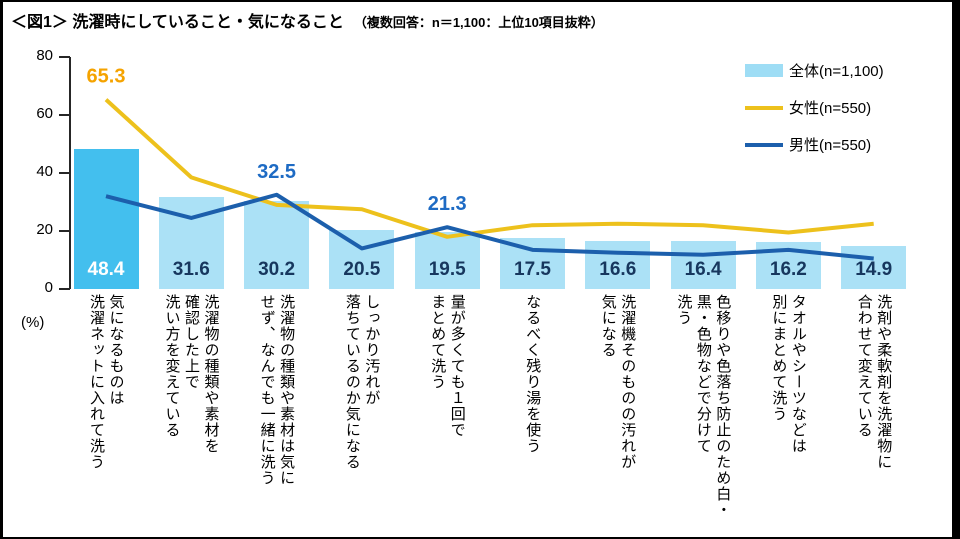 This screenshot has height=539, width=960. What do you see at coordinates (830, 108) in the screenshot?
I see `legend-label-female: 女性(n=550)` at bounding box center [830, 108].